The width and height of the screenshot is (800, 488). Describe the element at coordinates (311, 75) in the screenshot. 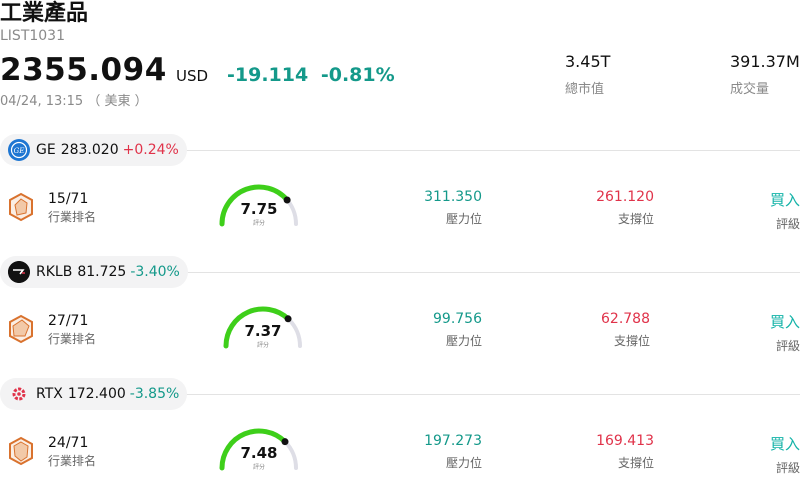

I see `price-change: -19.114 -0.81%` at that location.